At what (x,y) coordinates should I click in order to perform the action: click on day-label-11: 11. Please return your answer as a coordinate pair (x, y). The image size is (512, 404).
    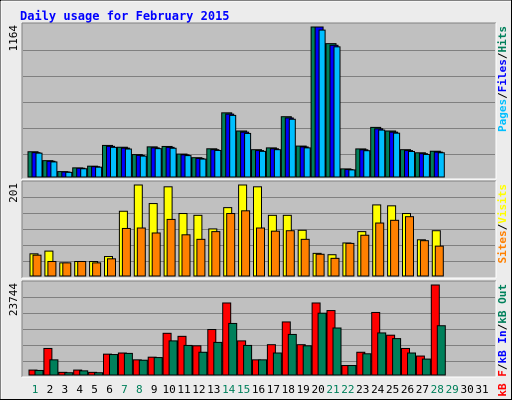
    Looking at the image, I should click on (183, 389).